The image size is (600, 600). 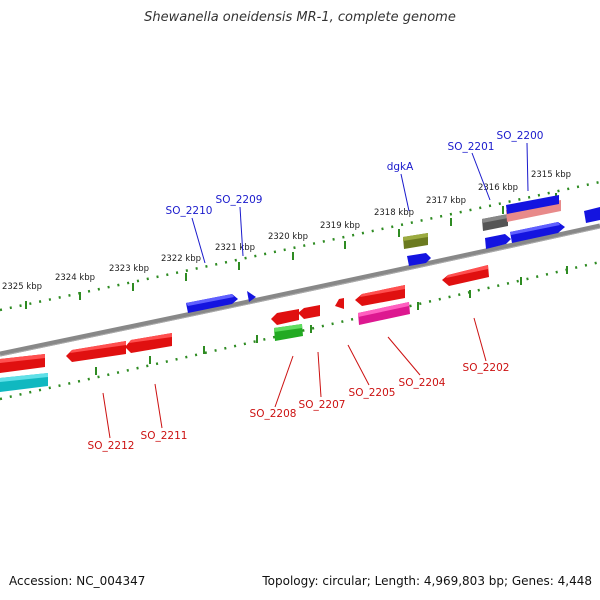 What do you see at coordinates (285, 317) in the screenshot?
I see `gene-so2208-red` at bounding box center [285, 317].